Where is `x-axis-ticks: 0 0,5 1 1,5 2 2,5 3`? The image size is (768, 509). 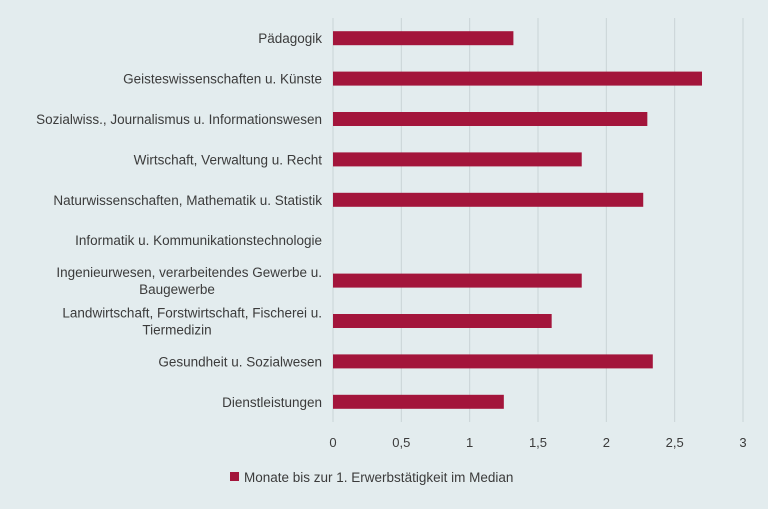 x-axis-ticks: 0 0,5 1 1,5 2 2,5 3 is located at coordinates (537, 442).